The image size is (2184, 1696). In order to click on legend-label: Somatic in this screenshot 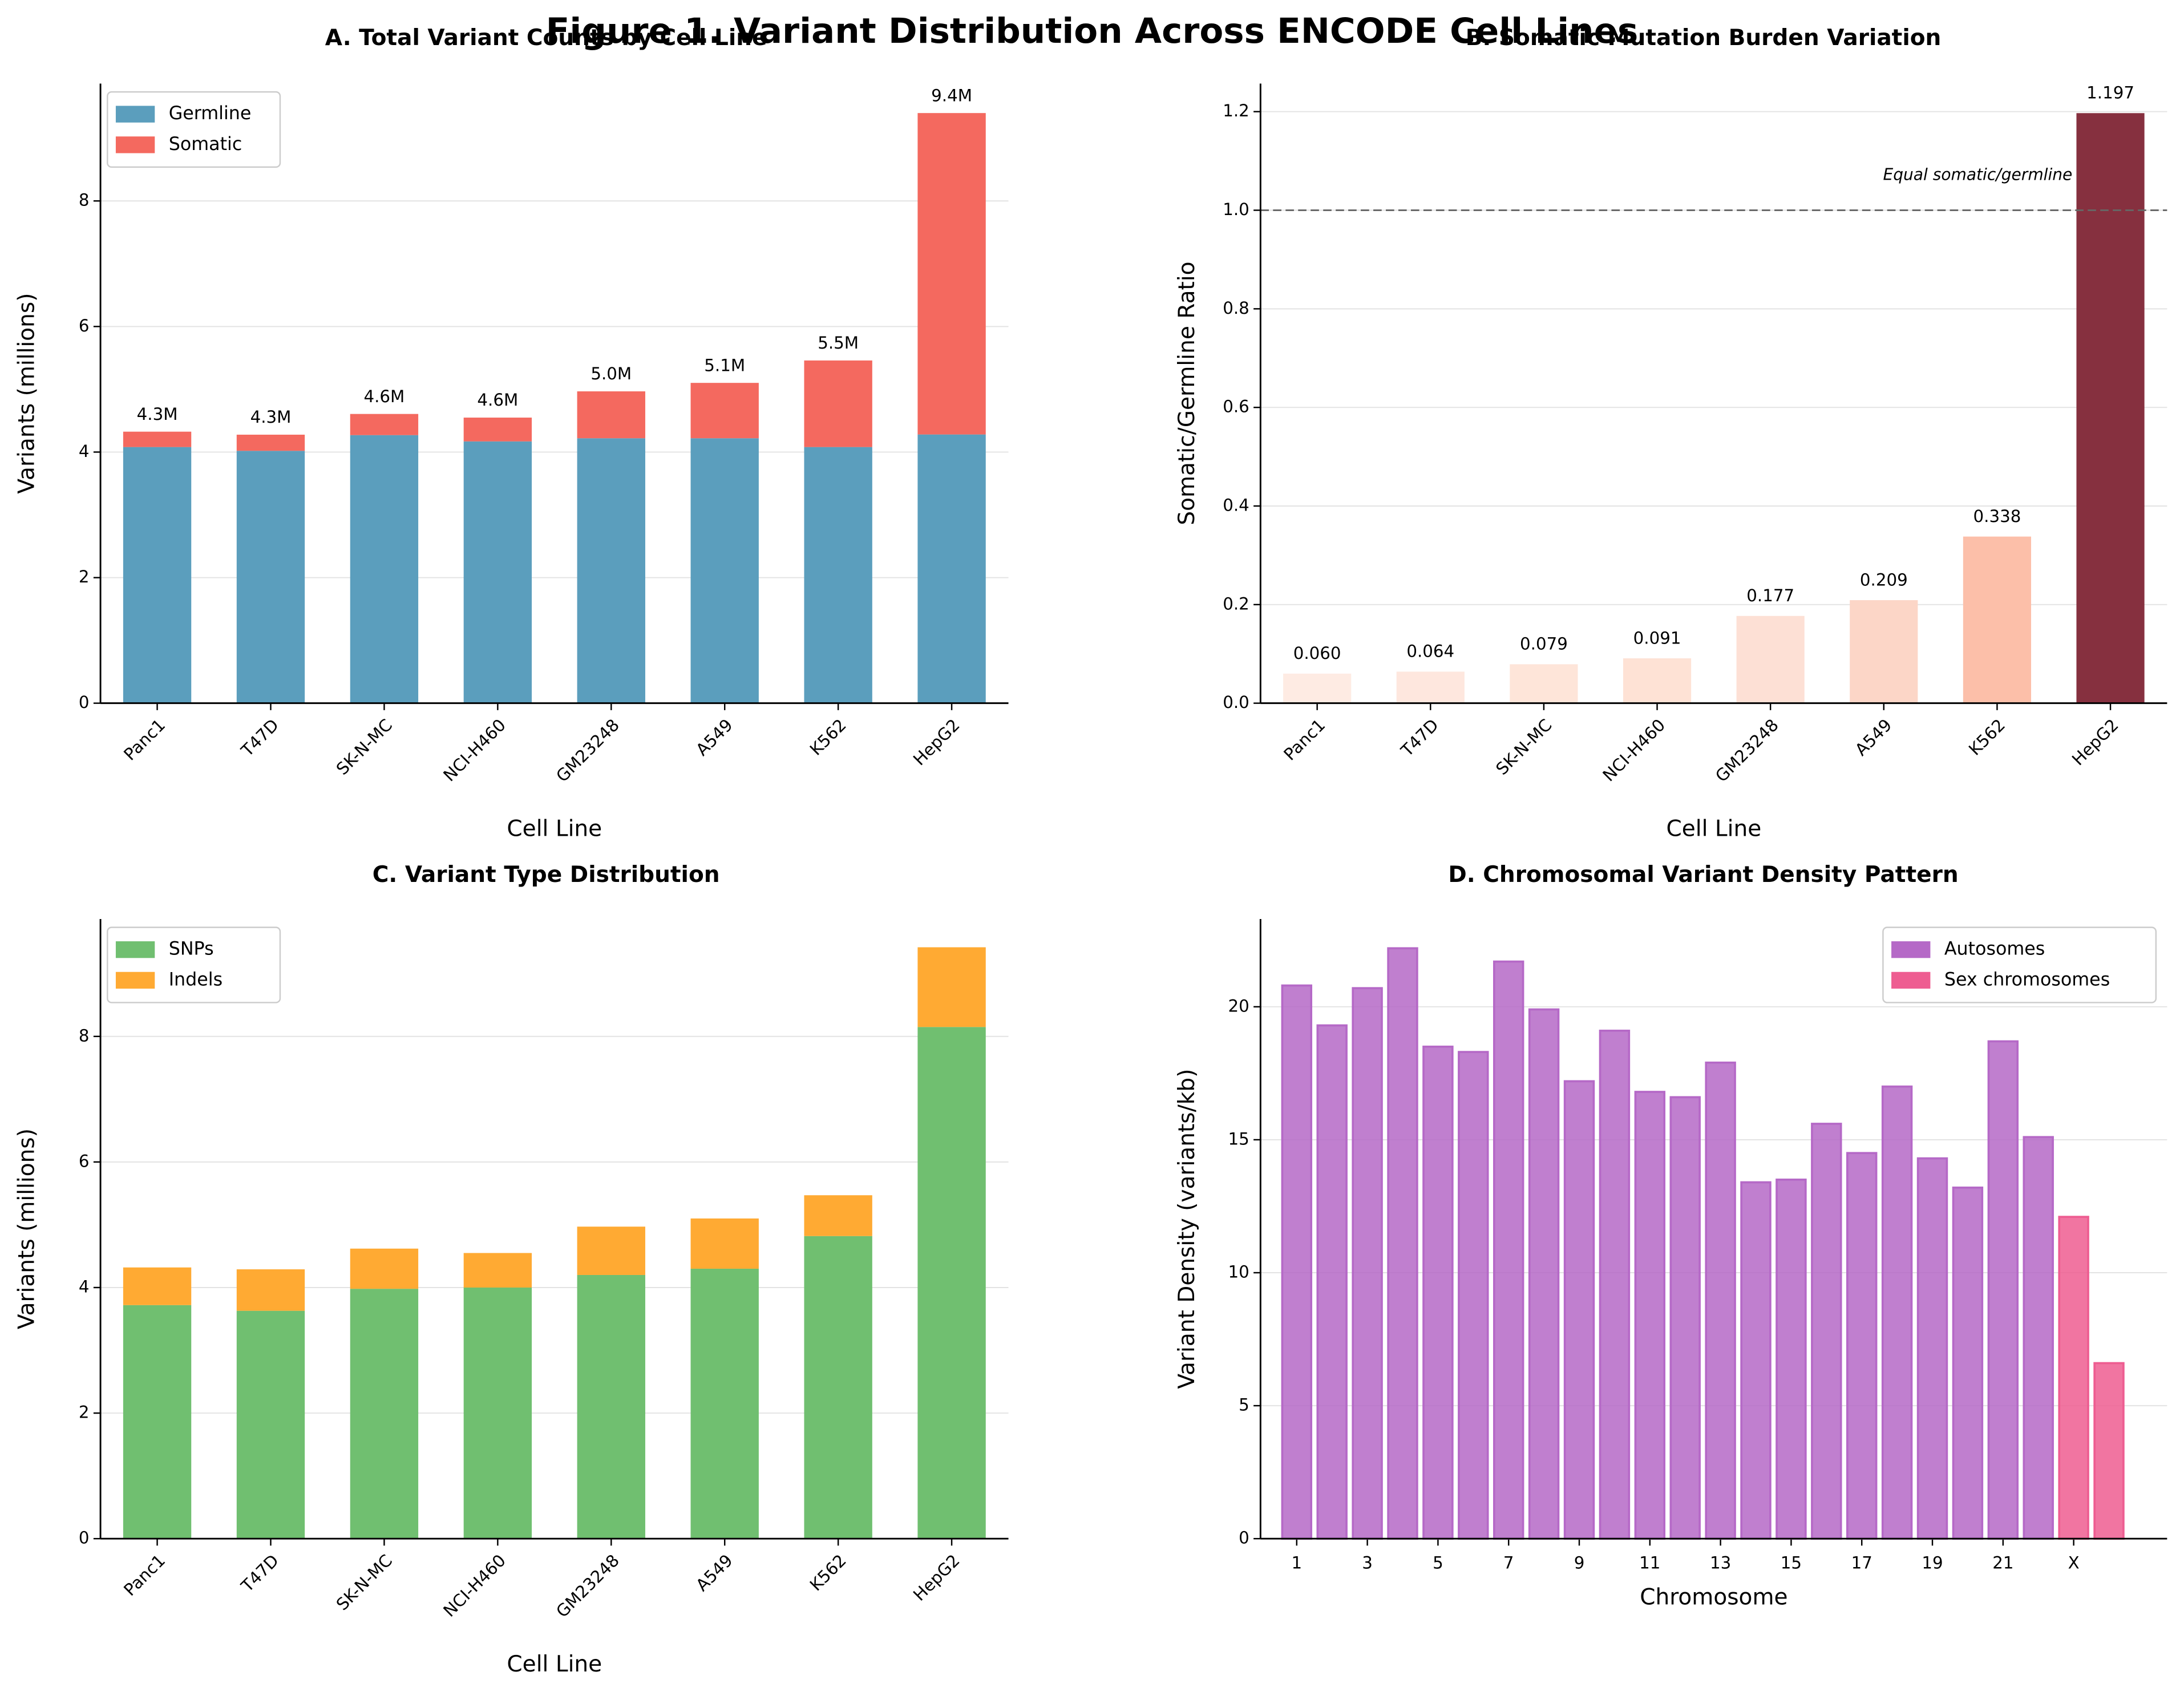, I will do `click(205, 144)`.